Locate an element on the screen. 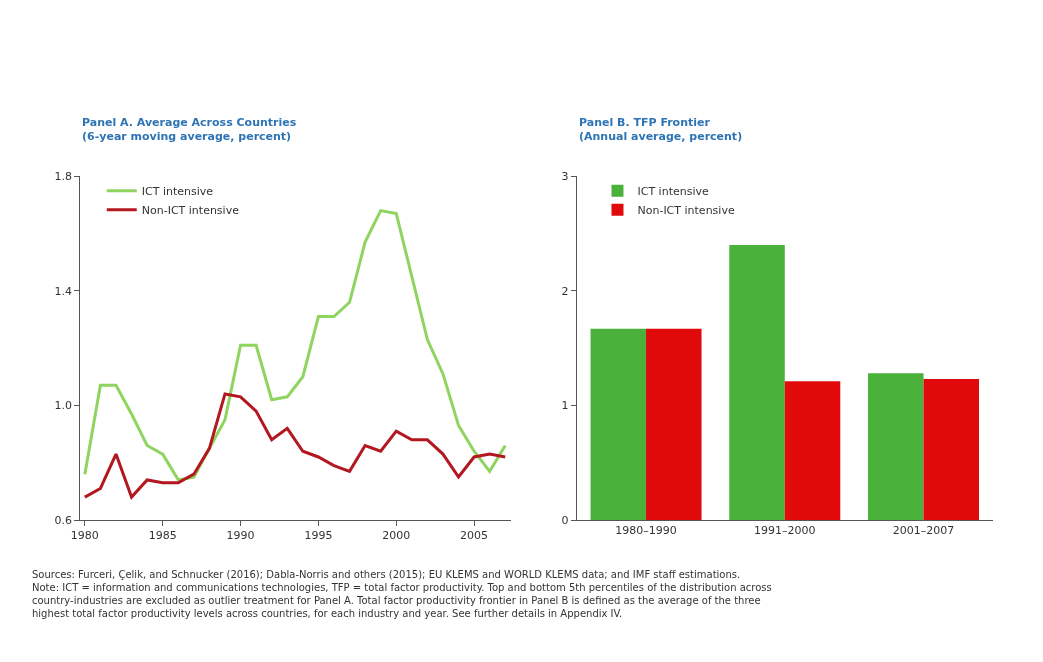 This screenshot has height=662, width=1043. x-tick-label: 1991–2000 is located at coordinates (785, 531).